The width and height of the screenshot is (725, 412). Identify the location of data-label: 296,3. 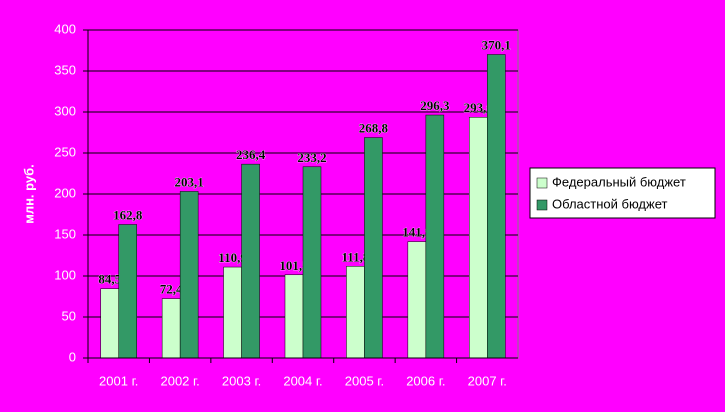
(435, 105).